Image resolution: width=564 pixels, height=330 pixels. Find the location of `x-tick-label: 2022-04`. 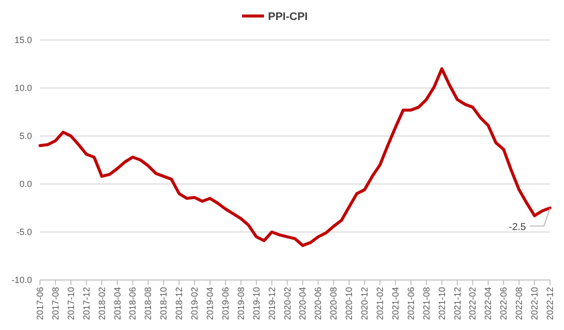

x-tick-label: 2022-04 is located at coordinates (488, 303).